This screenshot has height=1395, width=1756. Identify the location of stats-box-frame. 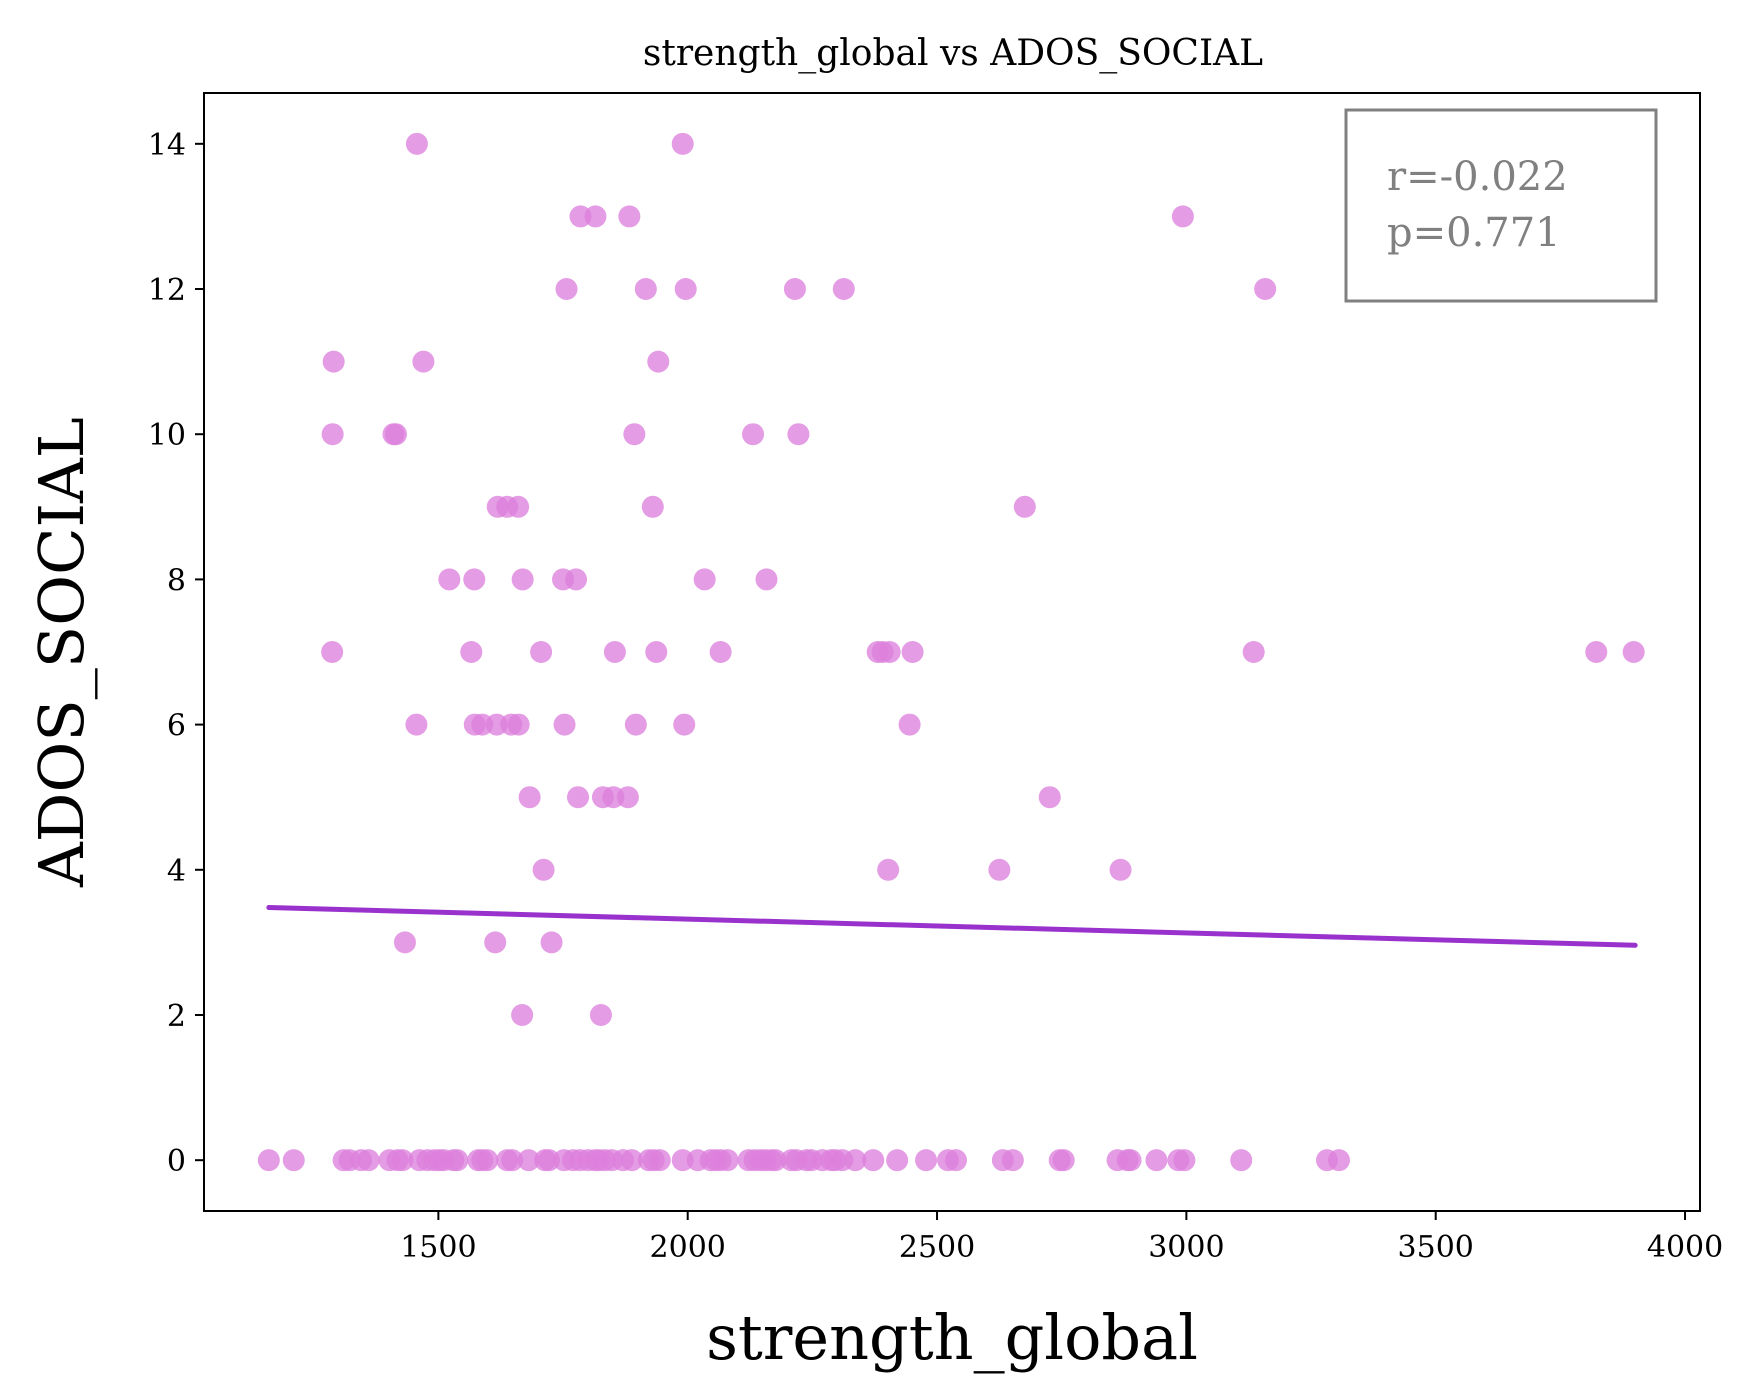
(1501, 205).